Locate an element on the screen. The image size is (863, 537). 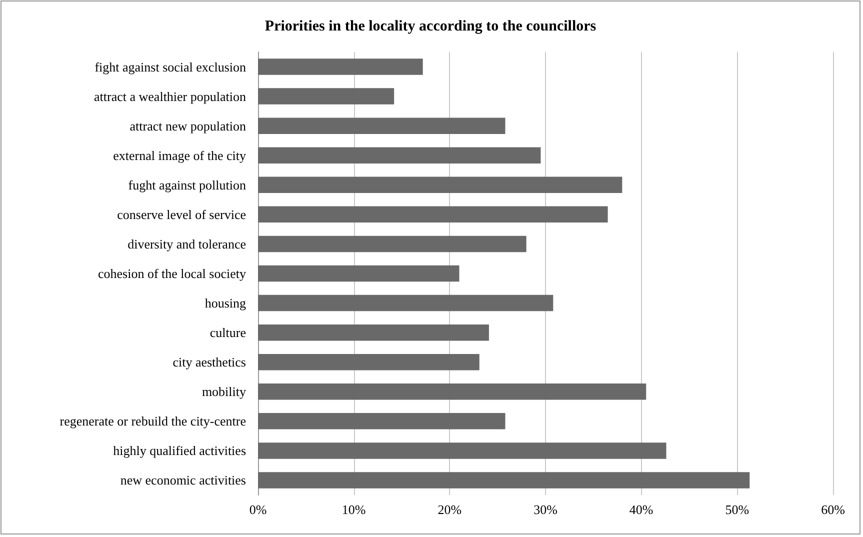
y-tick-label: attract a wealthier population is located at coordinates (170, 96).